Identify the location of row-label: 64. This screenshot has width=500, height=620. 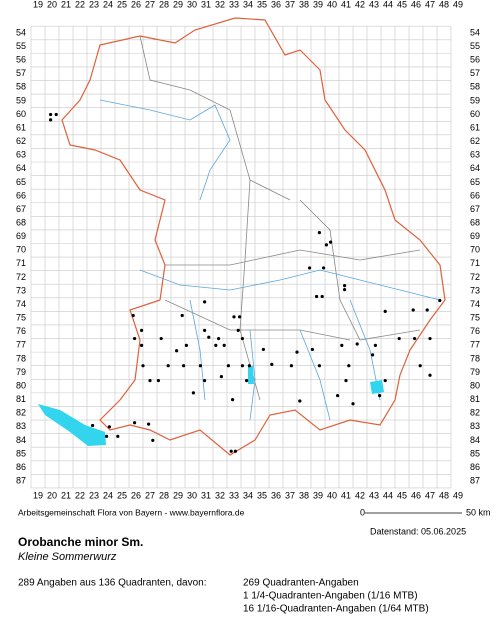
(21, 168).